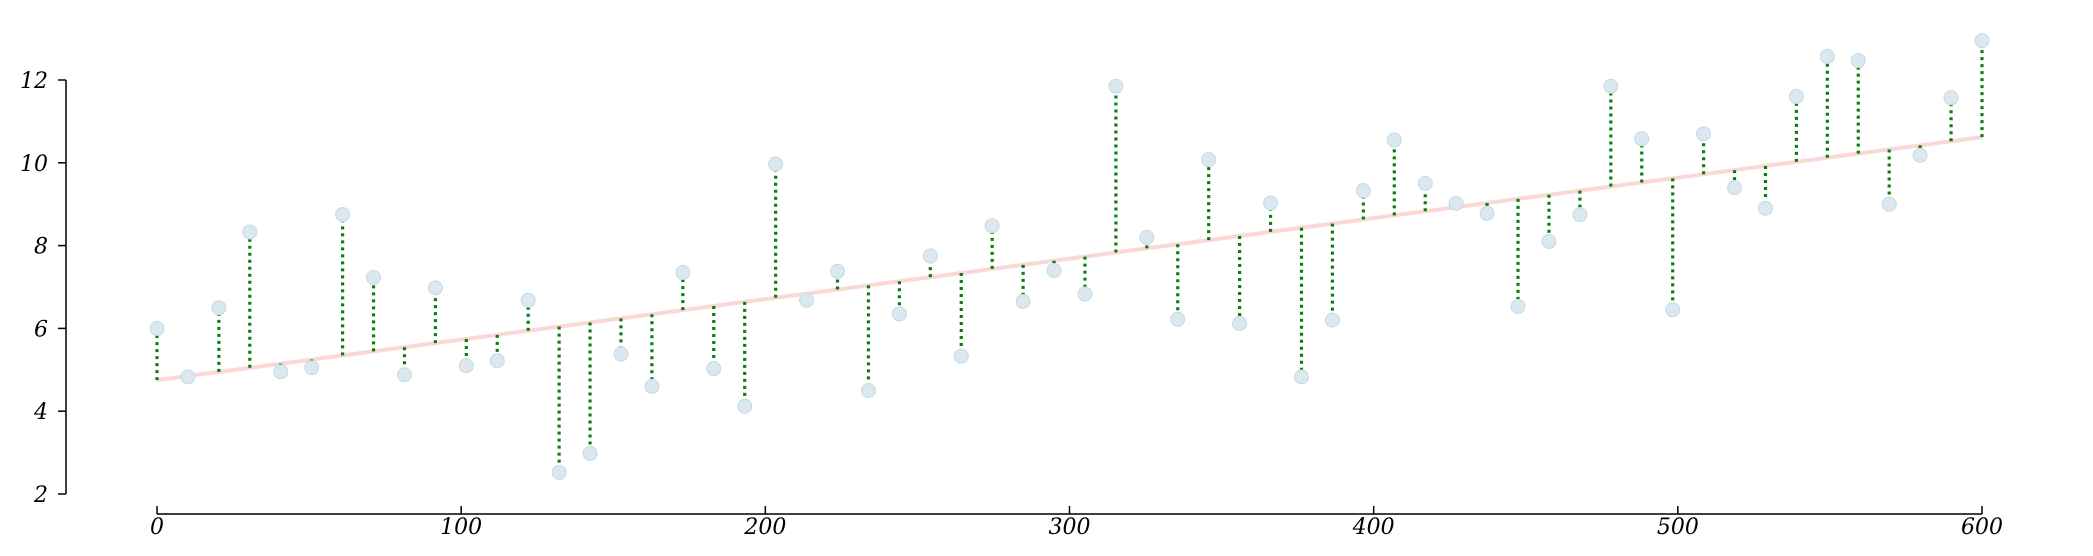 Image resolution: width=2093 pixels, height=556 pixels. What do you see at coordinates (34, 164) in the screenshot?
I see `y-tick-label: 10` at bounding box center [34, 164].